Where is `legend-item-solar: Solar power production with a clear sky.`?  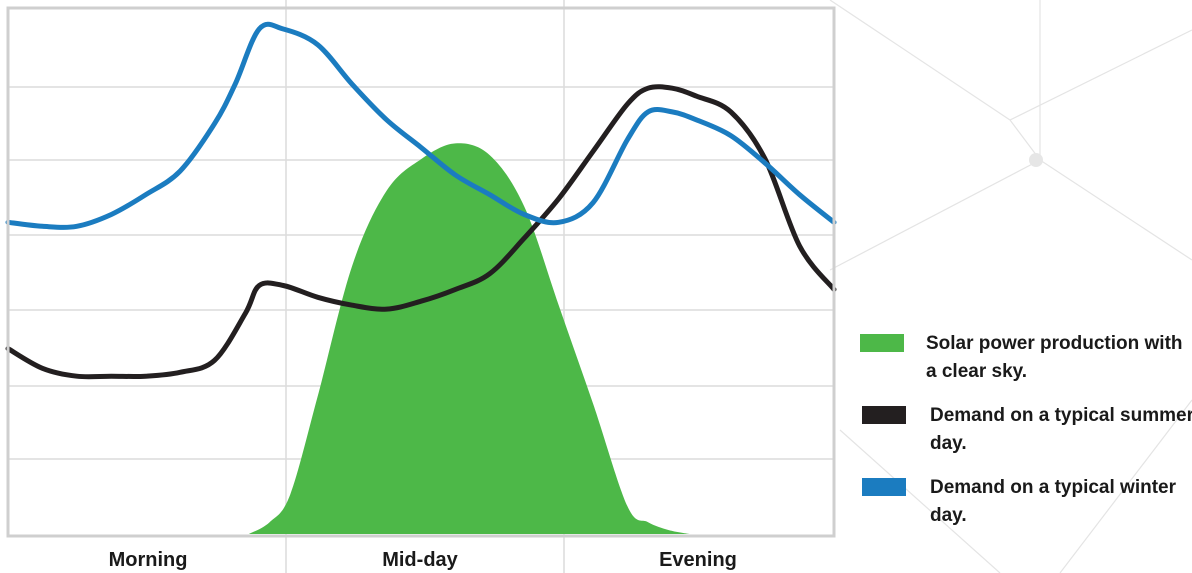 legend-item-solar: Solar power production with a clear sky. is located at coordinates (1026, 366).